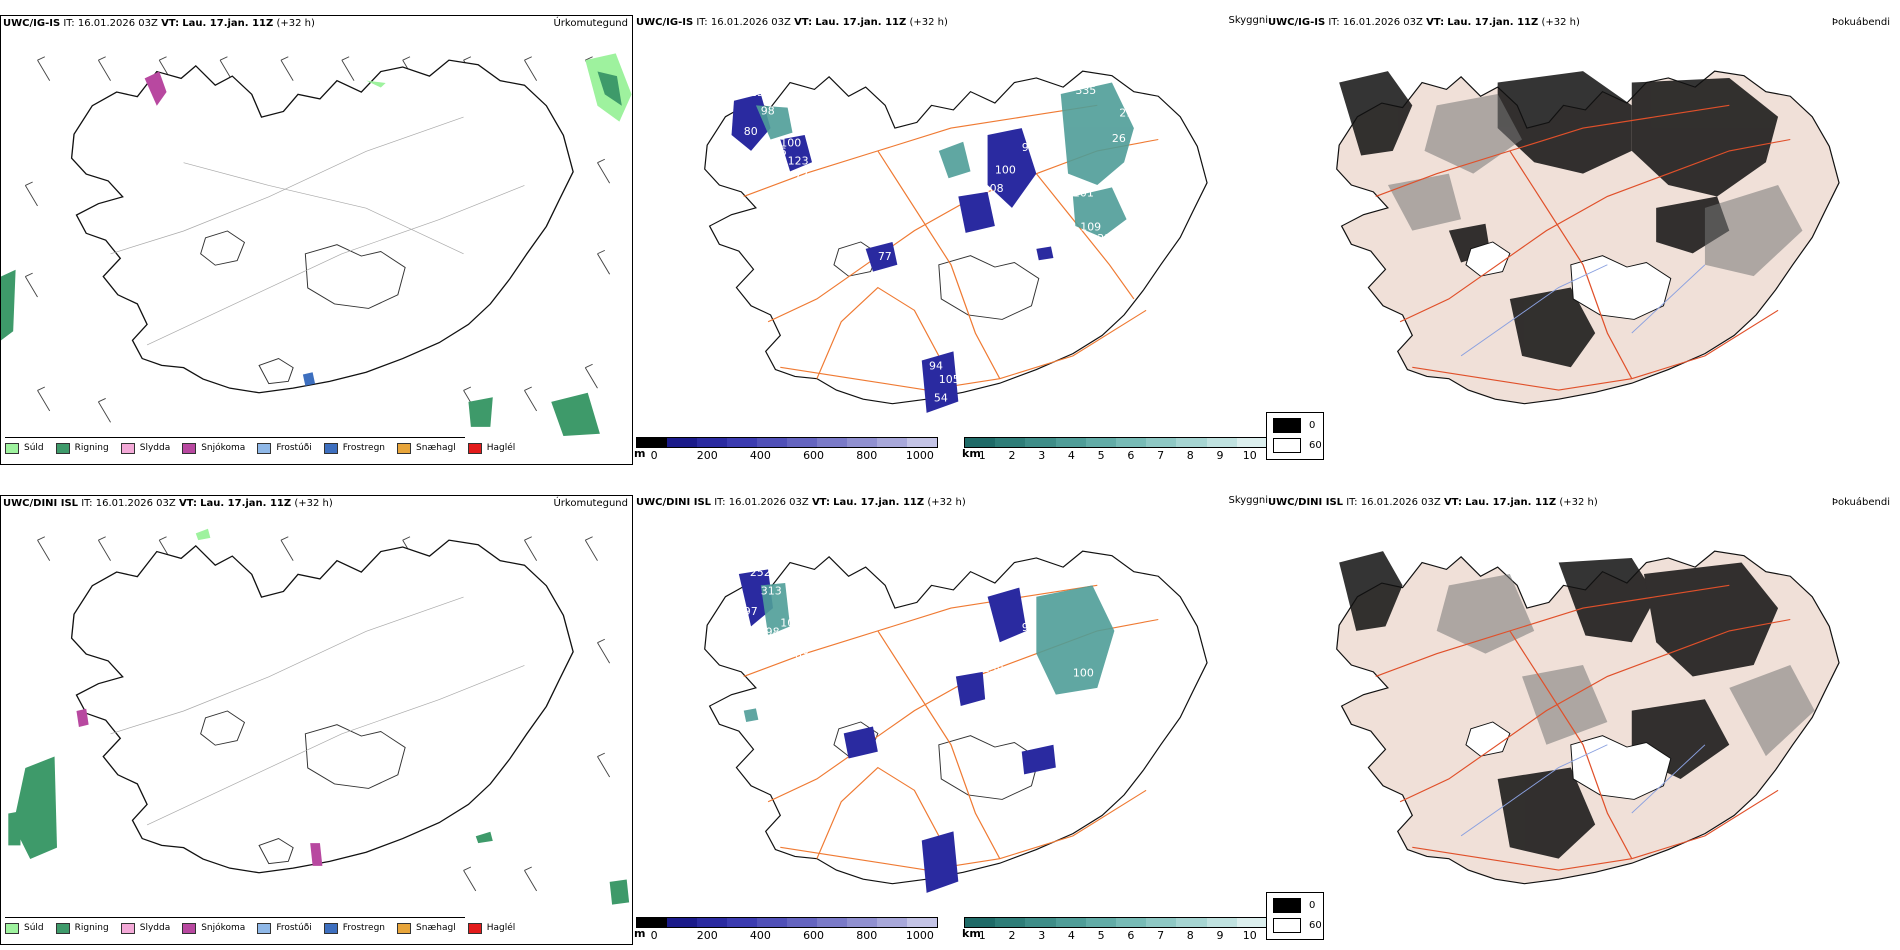 This screenshot has height=950, width=1900. What do you see at coordinates (1116, 922) in the screenshot?
I see `visibility-colorbar` at bounding box center [1116, 922].